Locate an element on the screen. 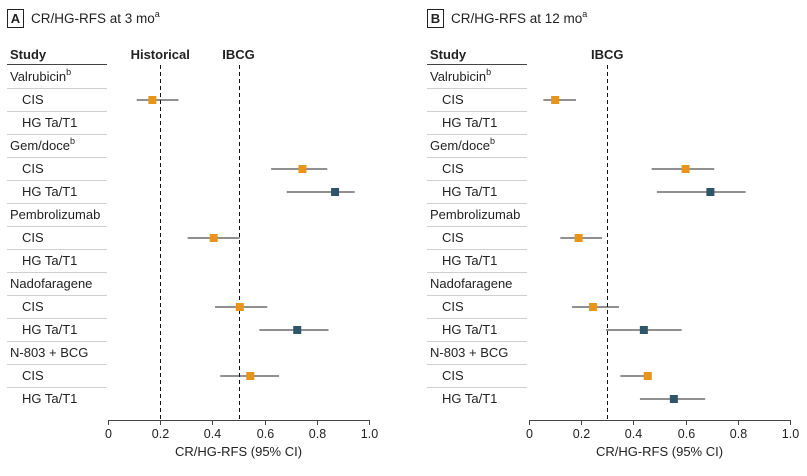 This screenshot has width=807, height=476. panel-letter: A is located at coordinates (16, 18).